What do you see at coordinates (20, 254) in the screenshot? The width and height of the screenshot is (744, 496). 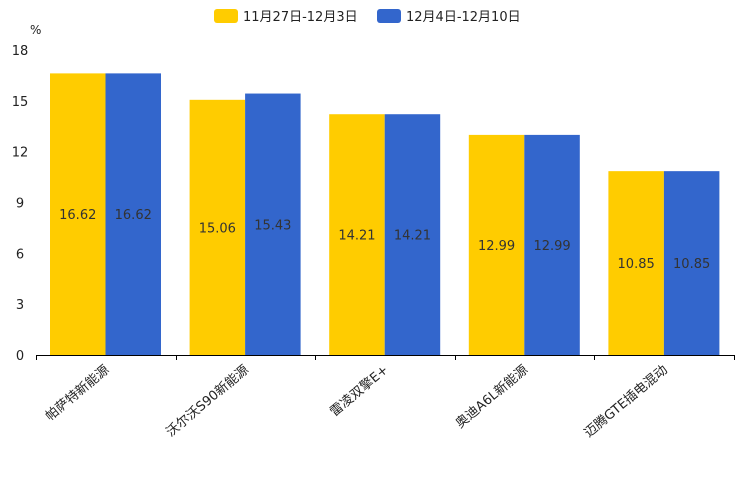 I see `y-tick-label: 6` at bounding box center [20, 254].